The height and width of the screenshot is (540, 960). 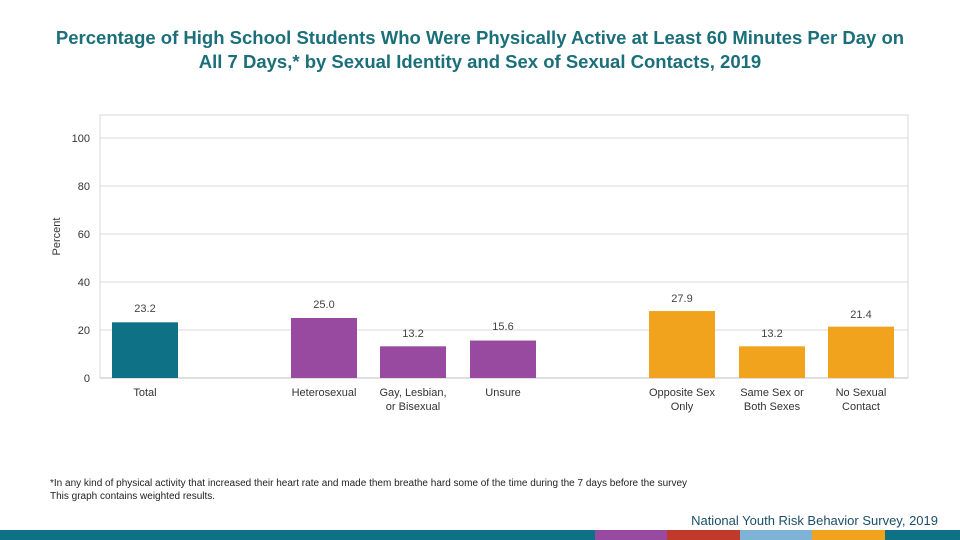 I want to click on x-category-label-line: Heterosexual, so click(x=324, y=393).